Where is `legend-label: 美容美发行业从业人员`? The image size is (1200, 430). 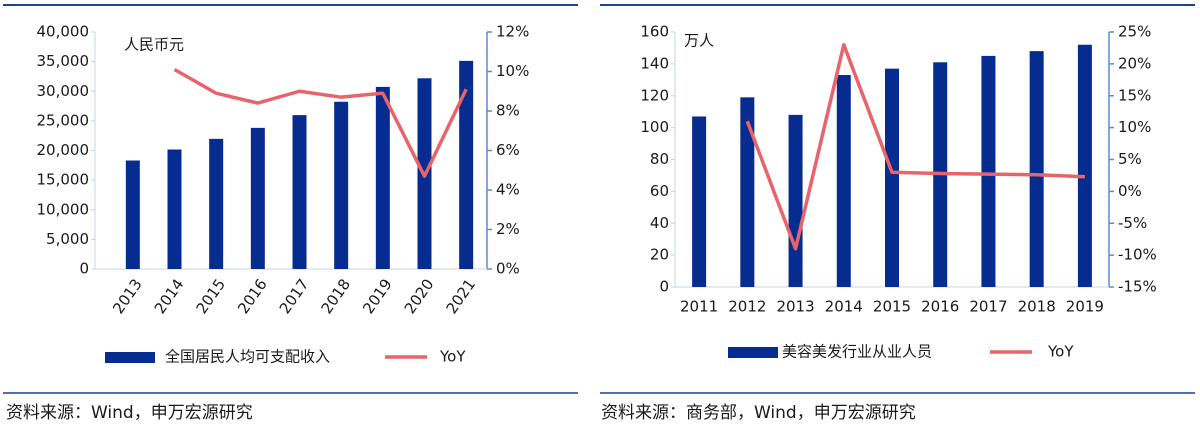
legend-label: 美容美发行业从业人员 is located at coordinates (857, 352).